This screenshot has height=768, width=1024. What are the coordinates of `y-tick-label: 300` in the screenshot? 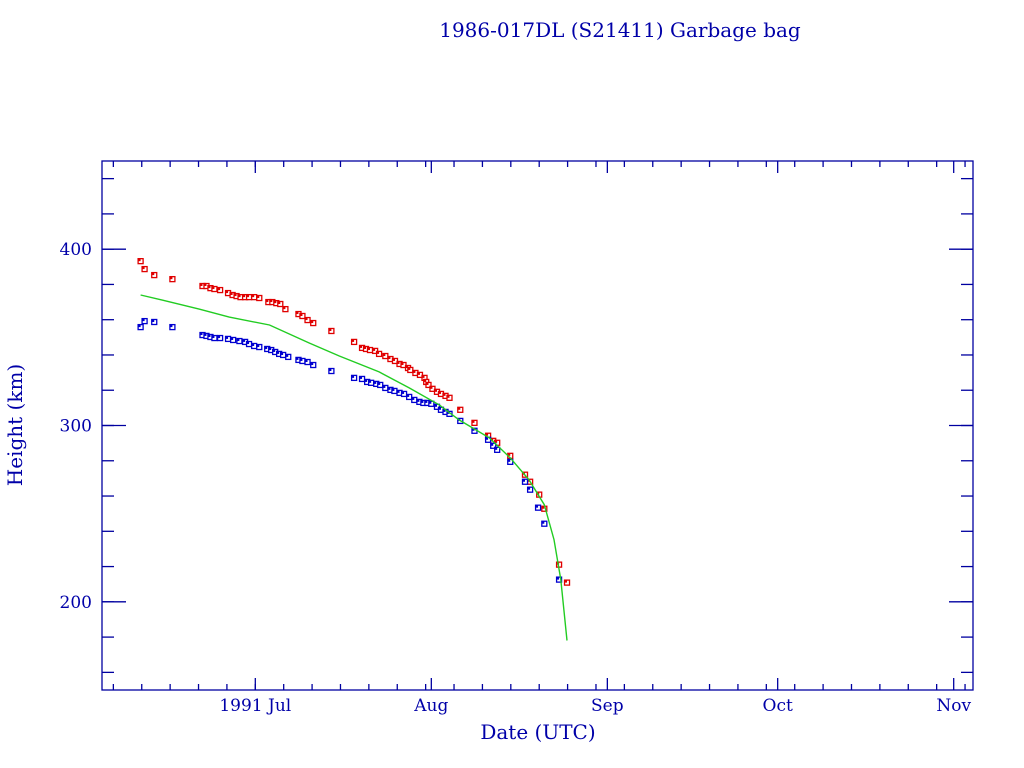 It's located at (76, 427).